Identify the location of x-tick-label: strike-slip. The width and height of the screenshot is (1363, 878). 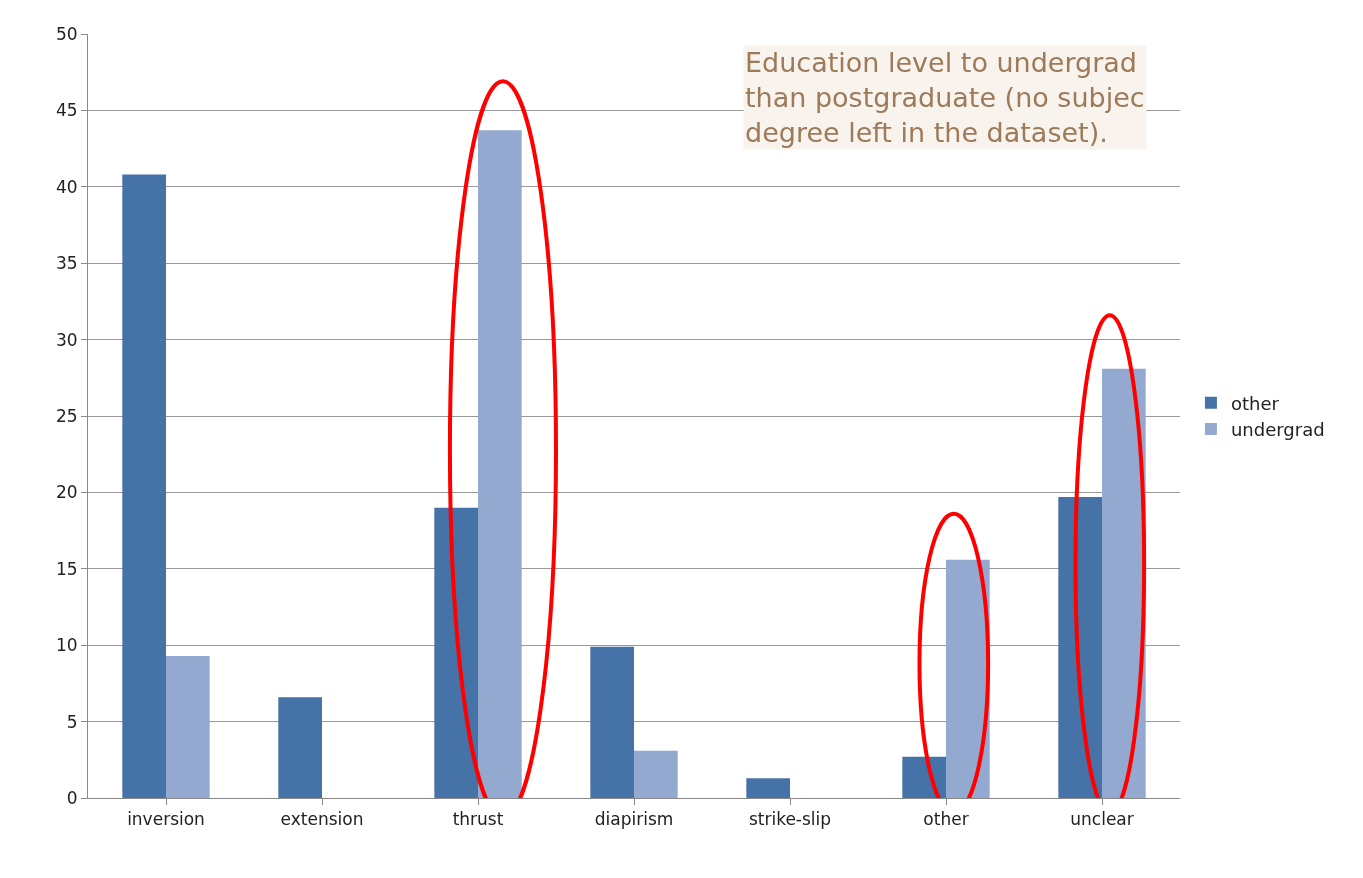
(790, 819).